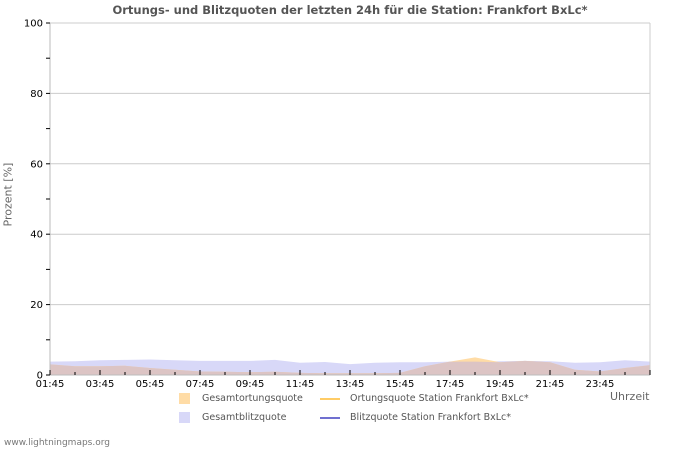 The height and width of the screenshot is (450, 700). What do you see at coordinates (57, 443) in the screenshot?
I see `footer-link: www.lightningmaps.org` at bounding box center [57, 443].